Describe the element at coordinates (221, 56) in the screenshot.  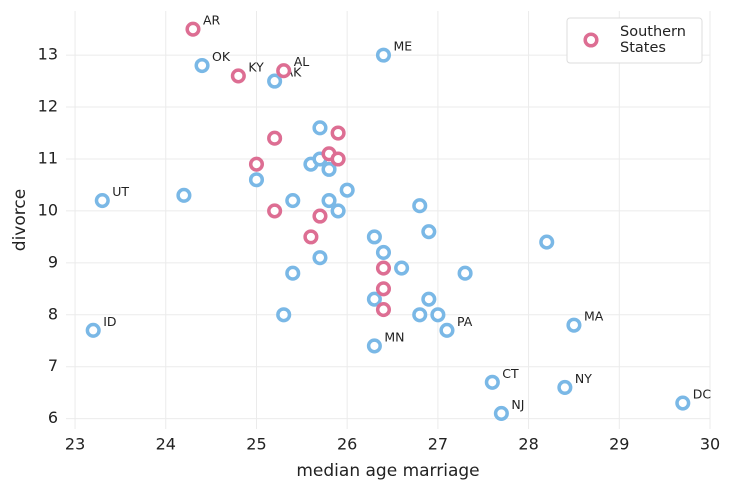
I see `point-label: OK` at that location.